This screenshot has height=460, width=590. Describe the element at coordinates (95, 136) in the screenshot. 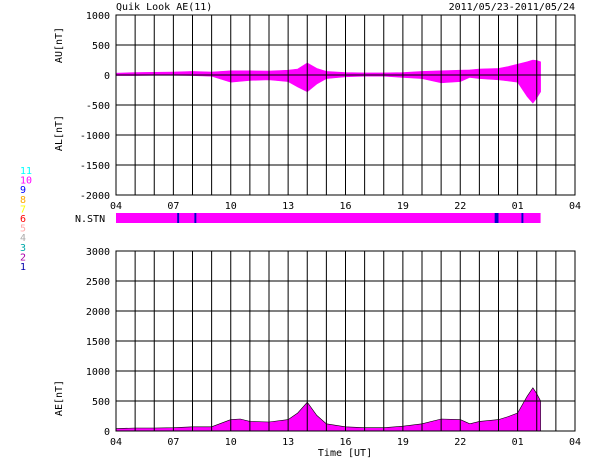

I see `y-tick-label: -1000` at that location.